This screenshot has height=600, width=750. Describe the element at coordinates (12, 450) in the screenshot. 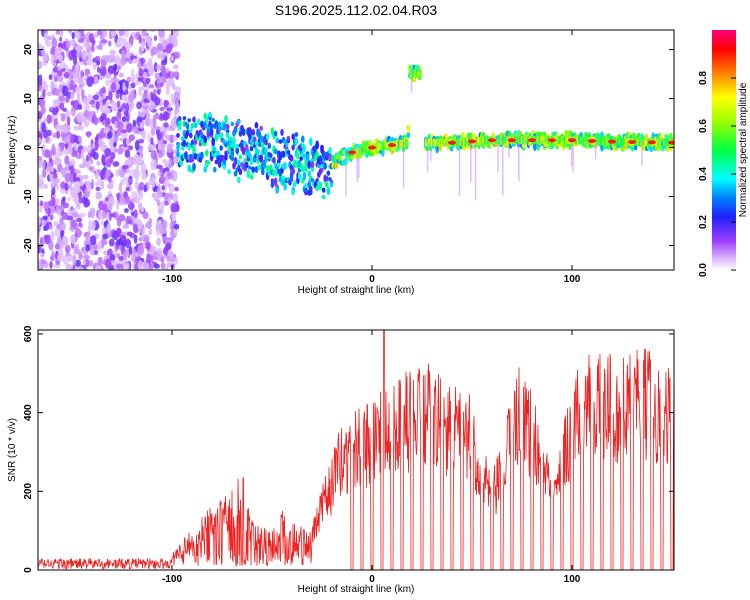

I see `snr-y-axis-label: SNR (10 * v/v)` at that location.